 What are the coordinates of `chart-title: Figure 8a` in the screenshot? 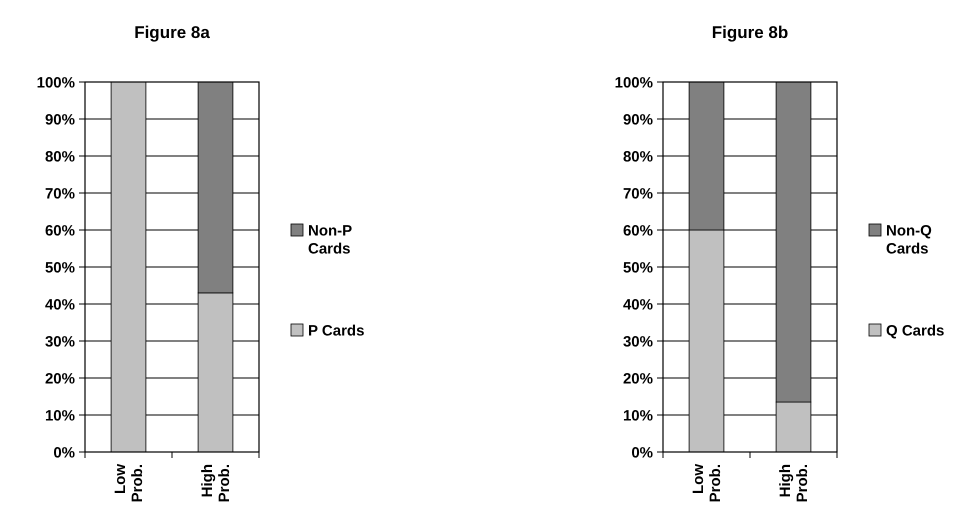 It's located at (172, 32).